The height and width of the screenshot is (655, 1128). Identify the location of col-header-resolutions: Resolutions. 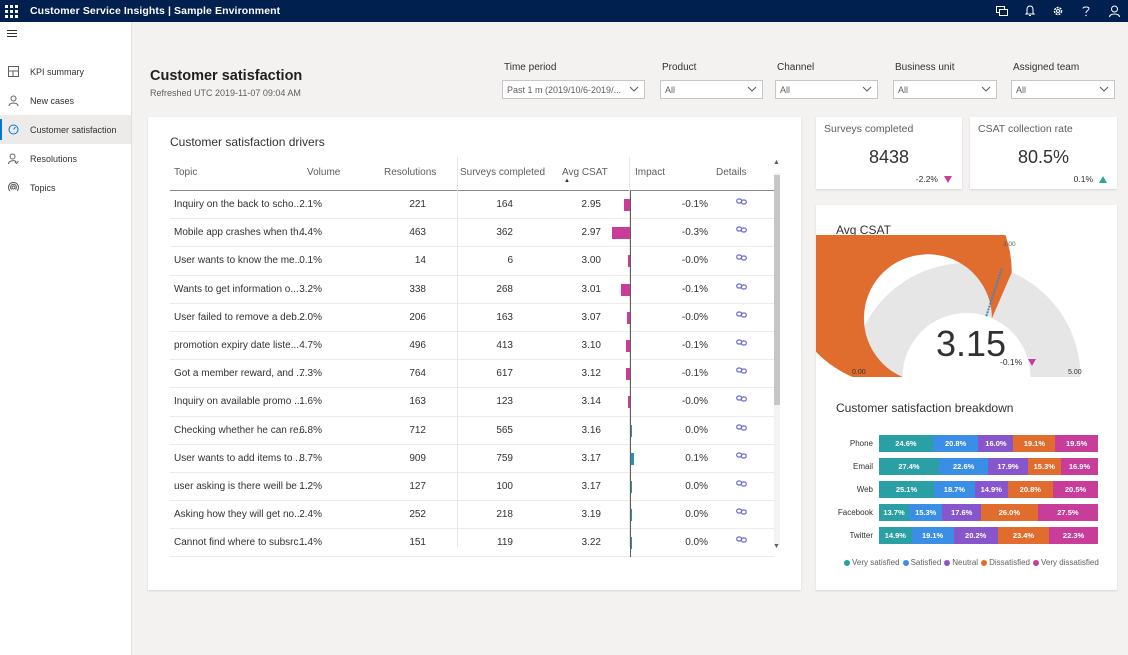
(410, 172).